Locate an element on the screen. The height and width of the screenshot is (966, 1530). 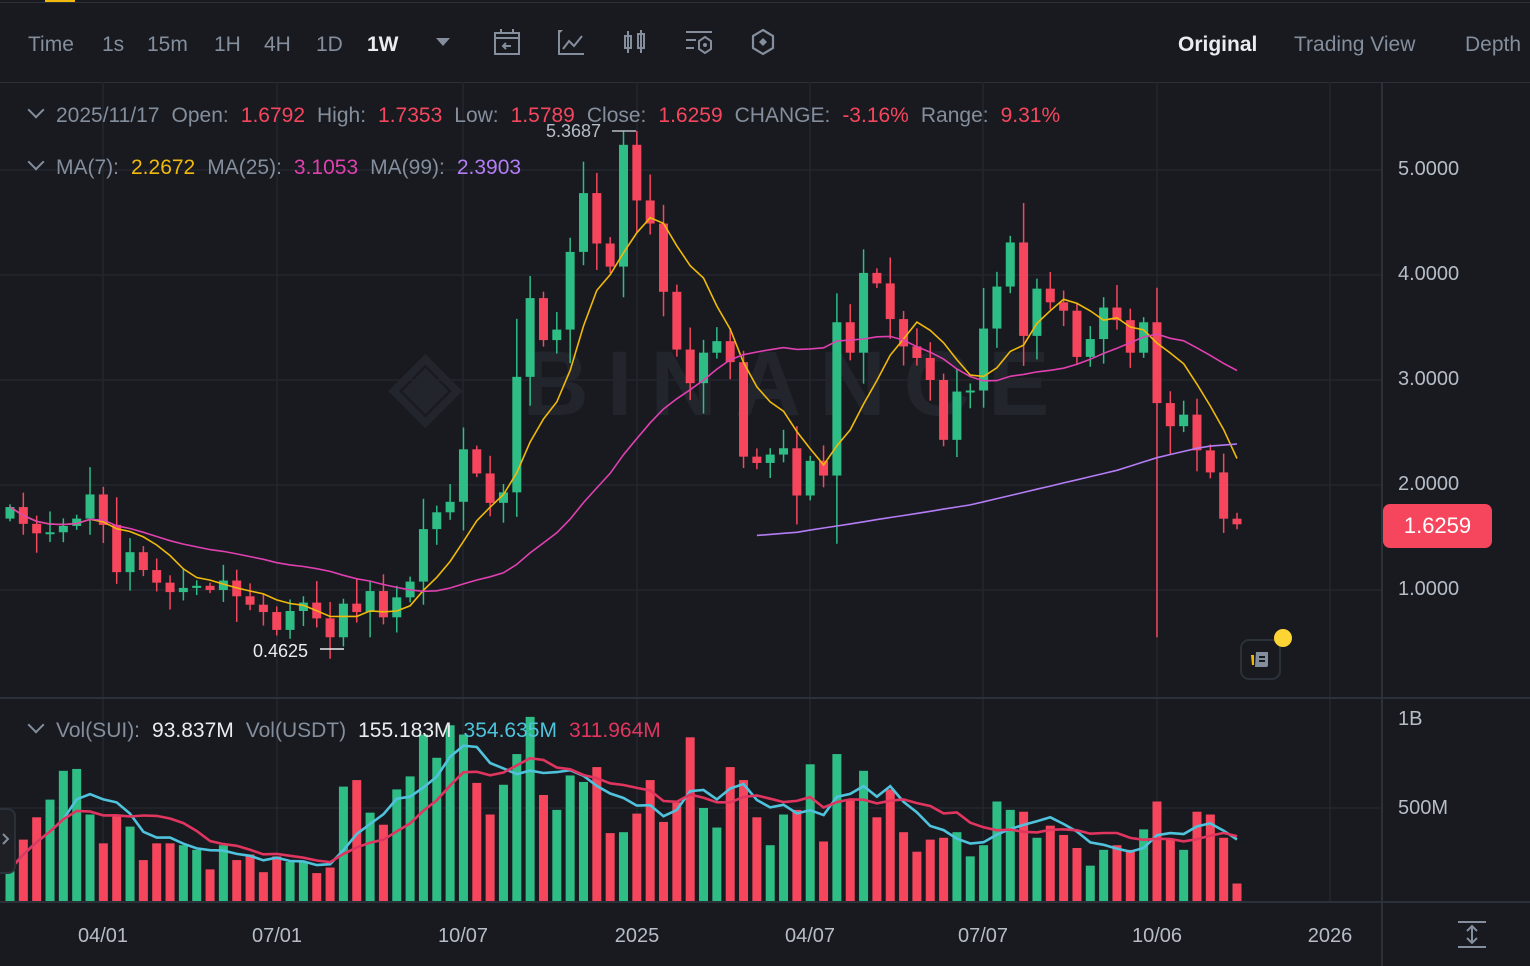
tab-original: Original is located at coordinates (1218, 44).